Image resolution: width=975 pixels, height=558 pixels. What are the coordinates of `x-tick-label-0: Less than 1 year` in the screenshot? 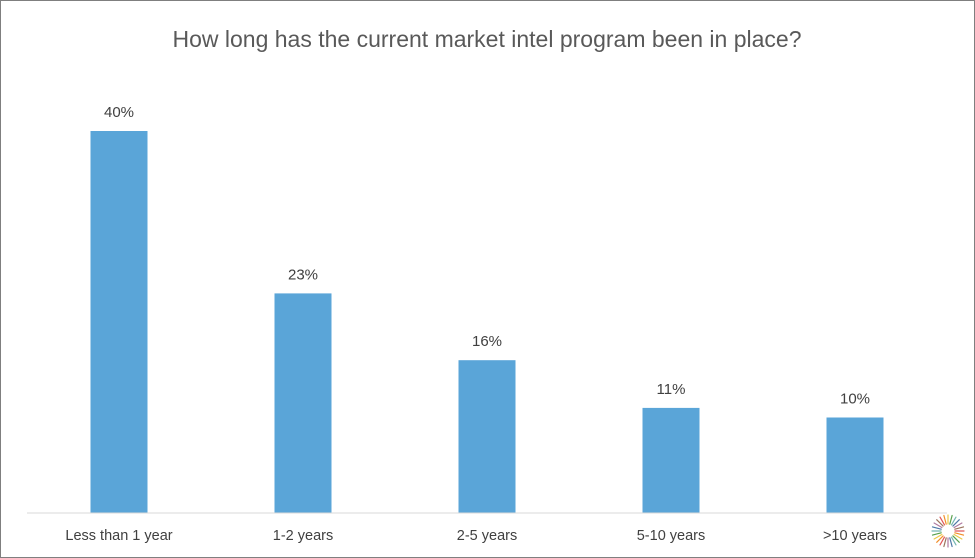 It's located at (118, 536).